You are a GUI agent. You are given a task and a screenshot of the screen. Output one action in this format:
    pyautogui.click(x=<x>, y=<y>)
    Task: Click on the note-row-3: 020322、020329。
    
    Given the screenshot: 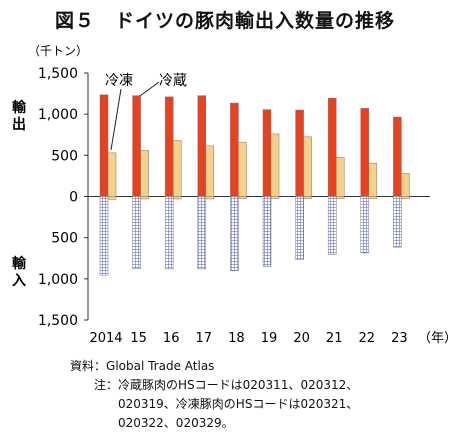 What is the action you would take?
    pyautogui.click(x=214, y=423)
    